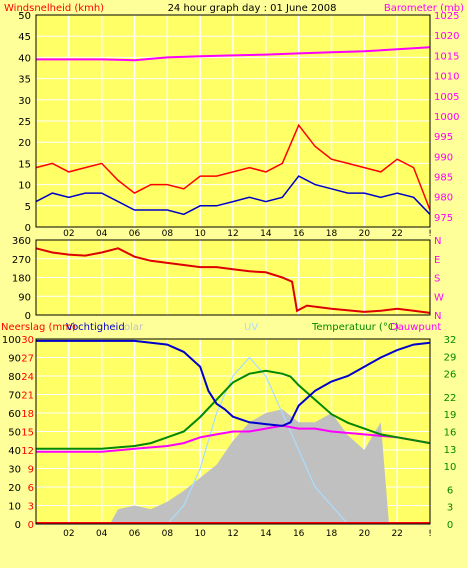 Image resolution: width=467 pixels, height=568 pixels. Describe the element at coordinates (38, 327) in the screenshot. I see `rain-axis-title: Neerslag (mm)` at that location.